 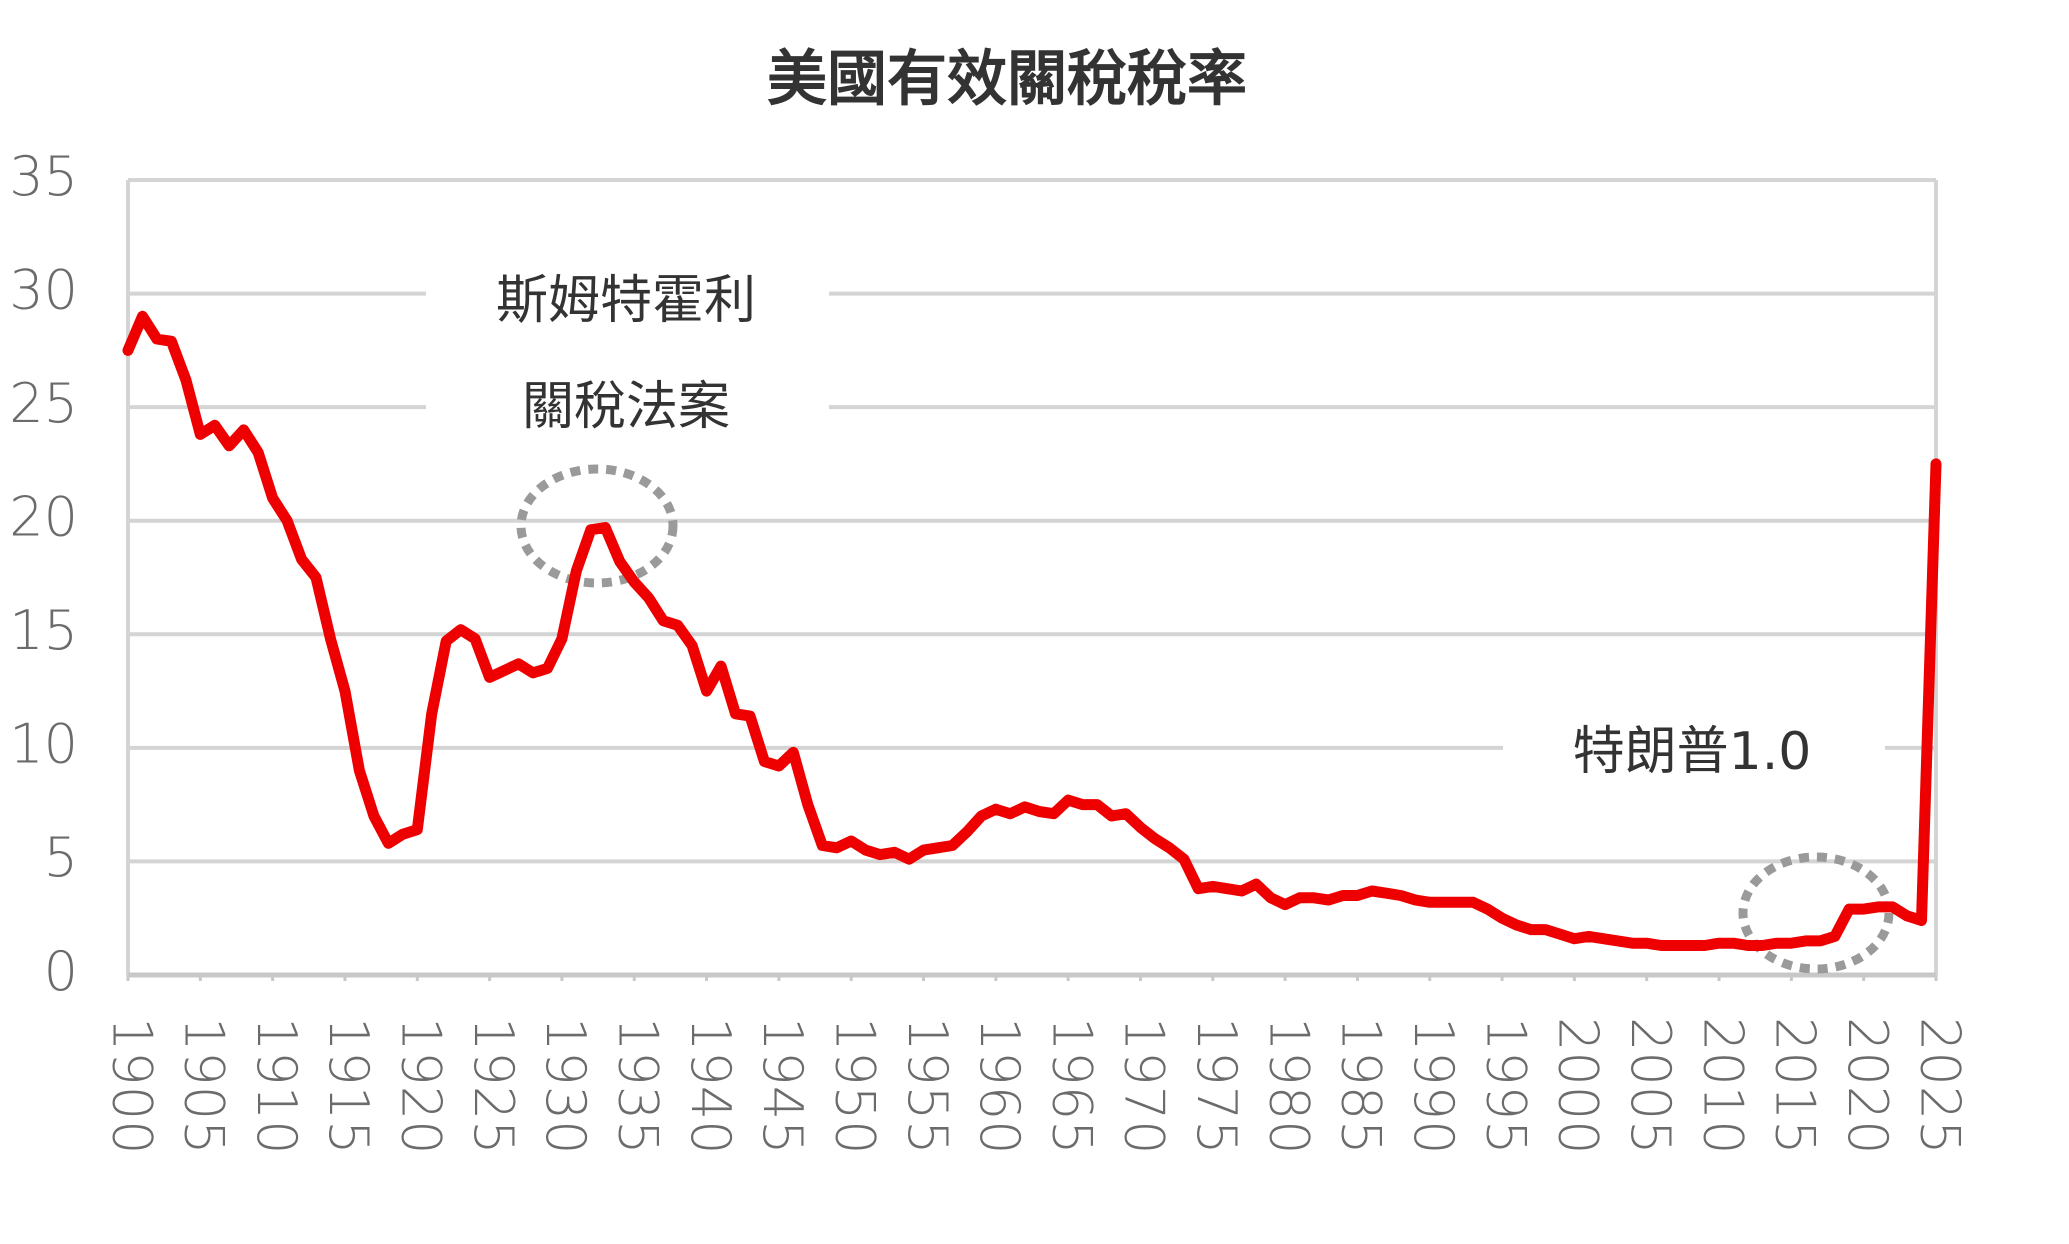 I want to click on x-tick-label: 1930, so click(x=565, y=1085).